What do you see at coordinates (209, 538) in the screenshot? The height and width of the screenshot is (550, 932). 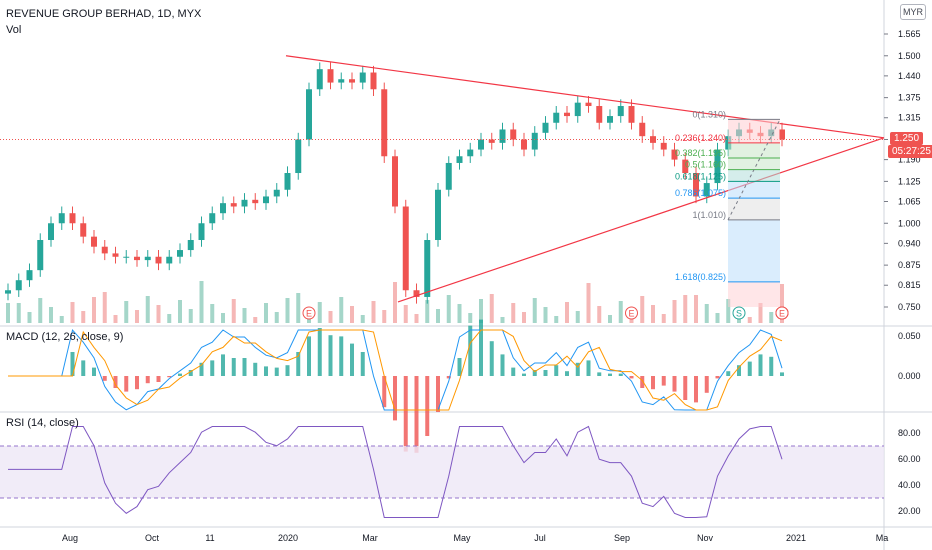 I see `x-tick-label: 11` at bounding box center [209, 538].